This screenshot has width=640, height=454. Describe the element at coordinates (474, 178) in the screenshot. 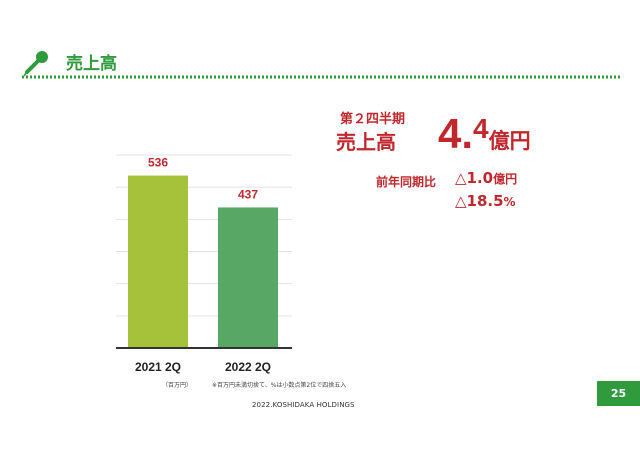

I see `change-amount-value: △1.0` at that location.